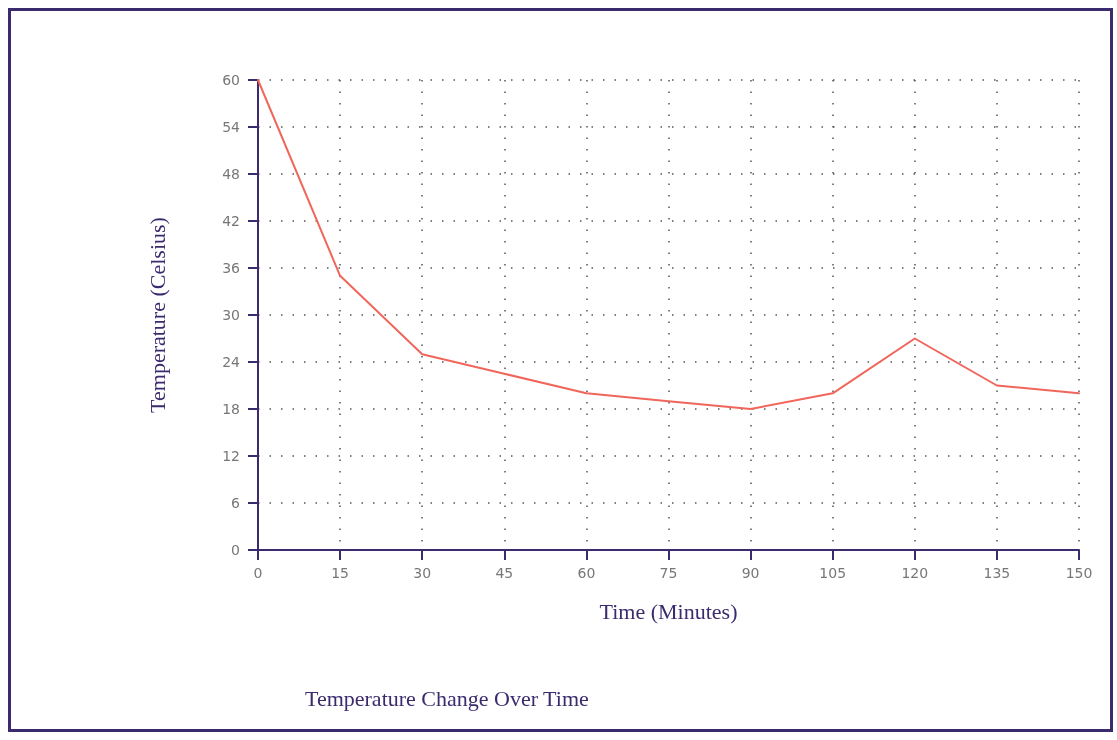  Describe the element at coordinates (258, 573) in the screenshot. I see `x-tick-label: 0` at that location.